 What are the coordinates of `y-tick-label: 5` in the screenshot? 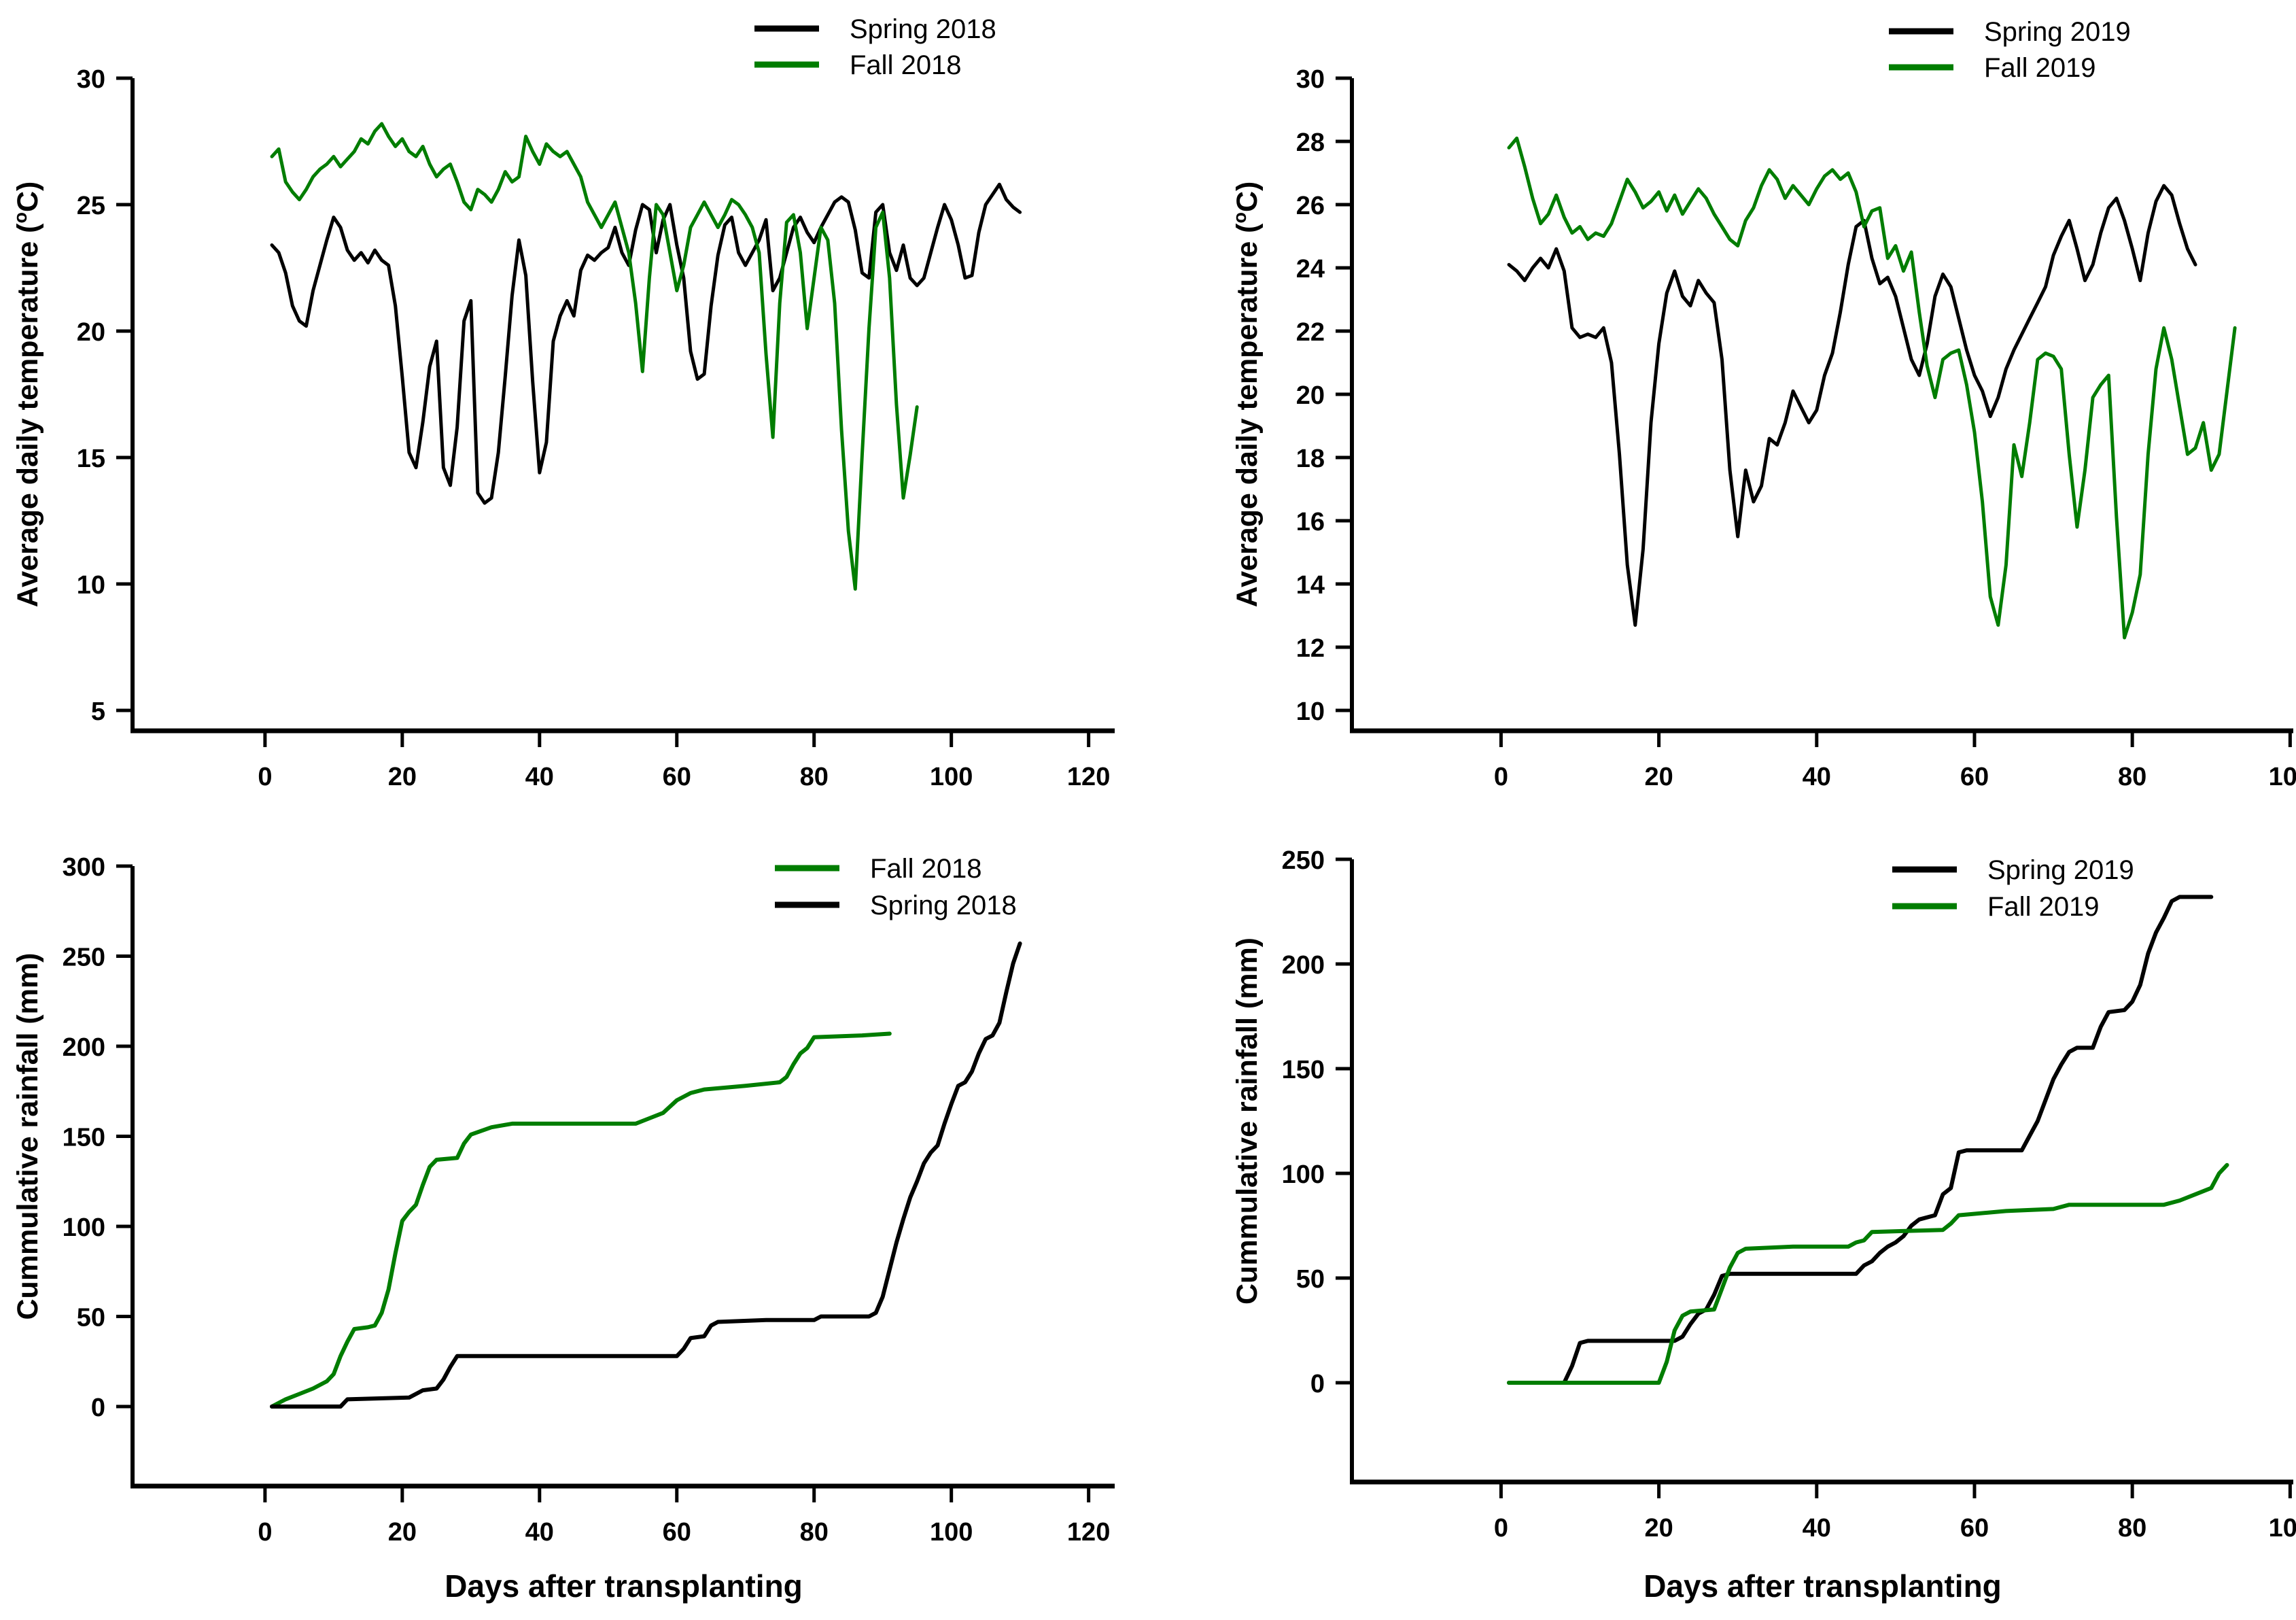 It's located at (98, 712).